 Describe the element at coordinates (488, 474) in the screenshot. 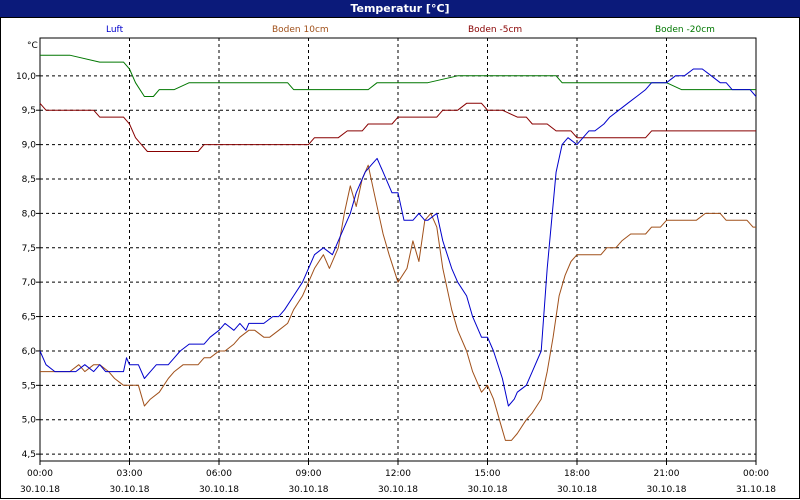

I see `x-tick-time: 15:00` at that location.